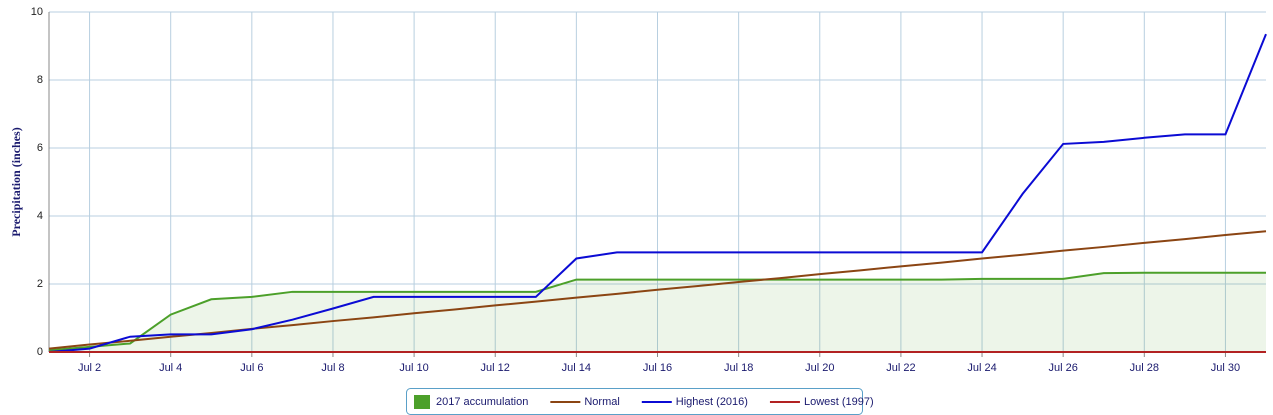 The height and width of the screenshot is (415, 1273). What do you see at coordinates (495, 368) in the screenshot?
I see `x-tick-label: Jul 12` at bounding box center [495, 368].